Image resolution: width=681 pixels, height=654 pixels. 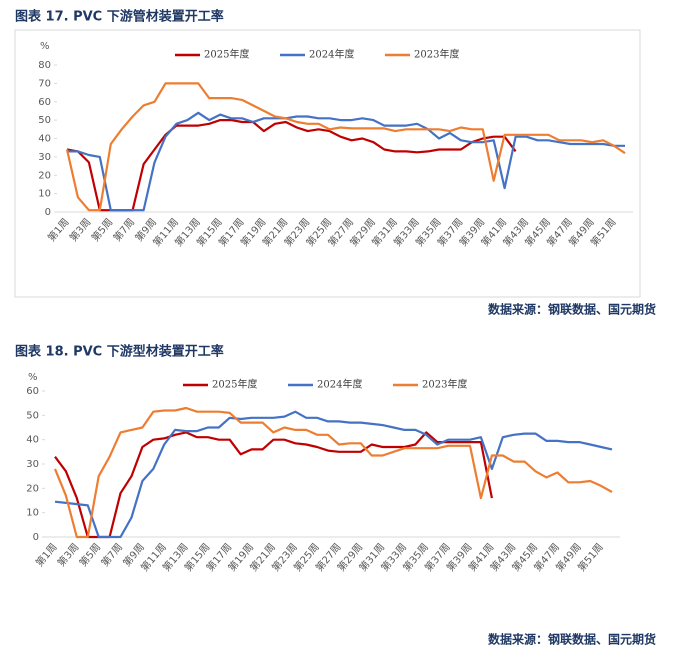 What do you see at coordinates (44, 83) in the screenshot?
I see `y-tick-label: 70` at bounding box center [44, 83].